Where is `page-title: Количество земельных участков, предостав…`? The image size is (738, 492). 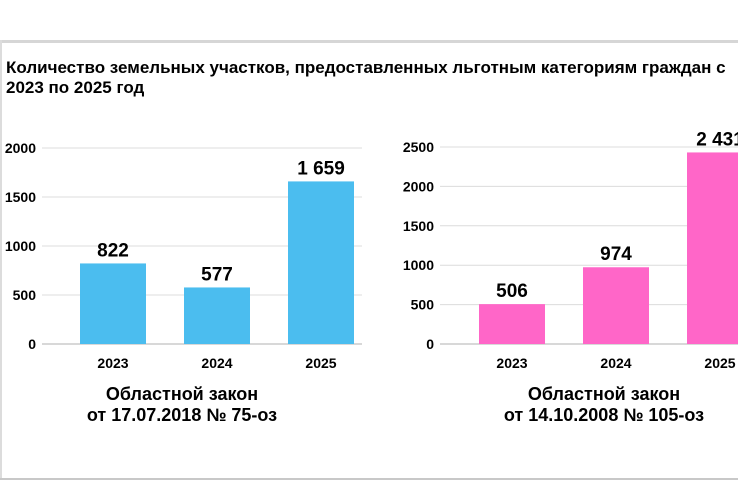 page-title: Количество земельных участков, предостав… is located at coordinates (366, 77).